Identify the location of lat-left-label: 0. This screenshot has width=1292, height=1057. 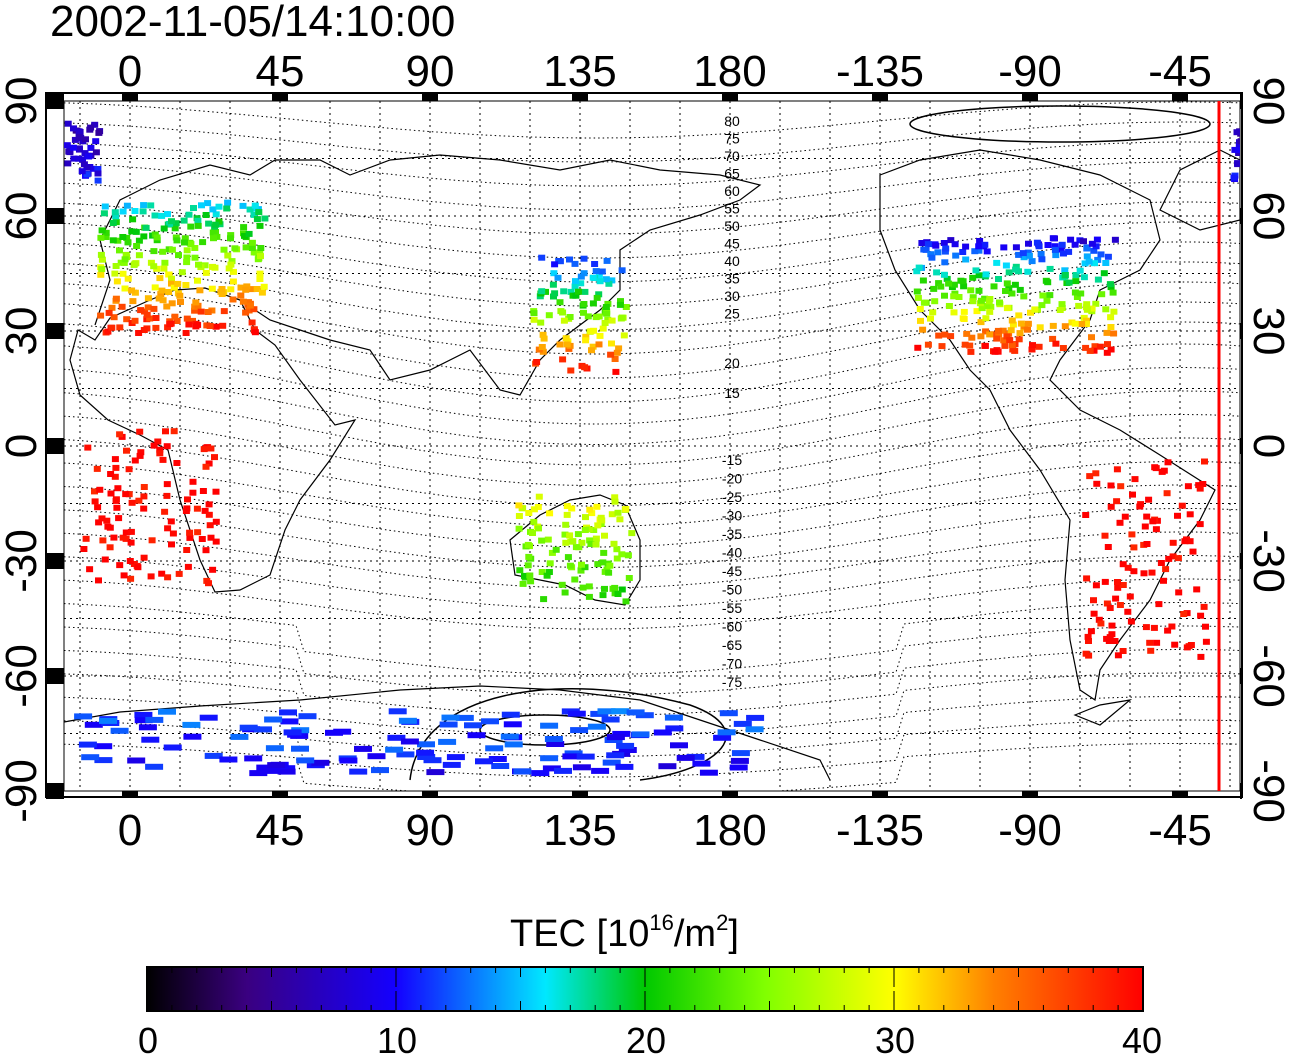
(23, 446).